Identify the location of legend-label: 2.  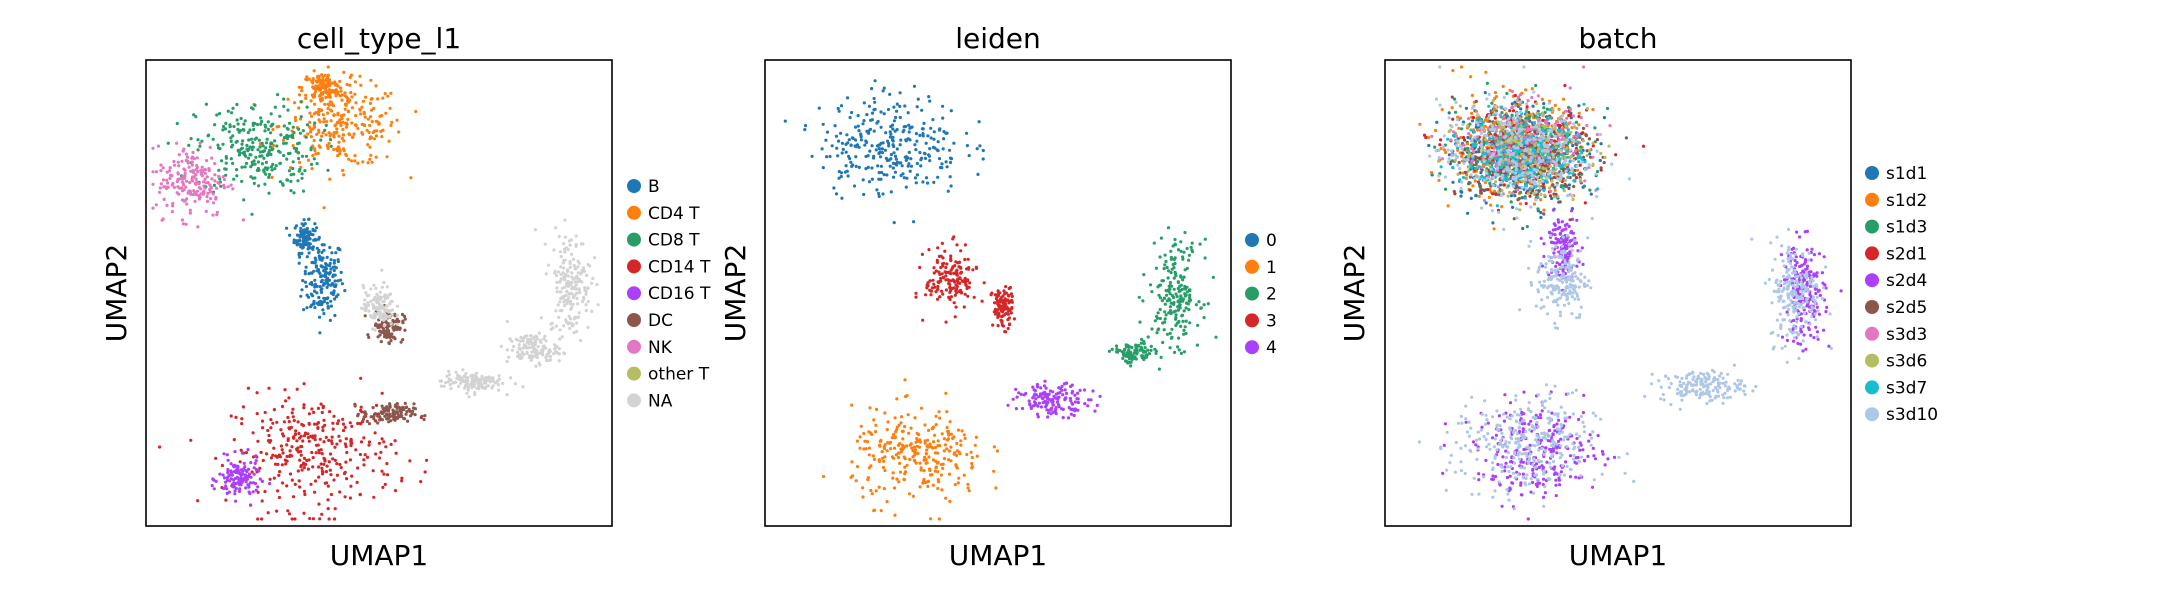
(1271, 295).